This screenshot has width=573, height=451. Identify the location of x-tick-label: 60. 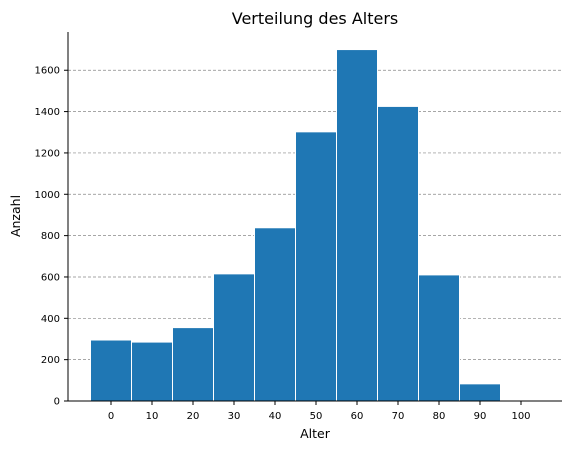
(357, 416).